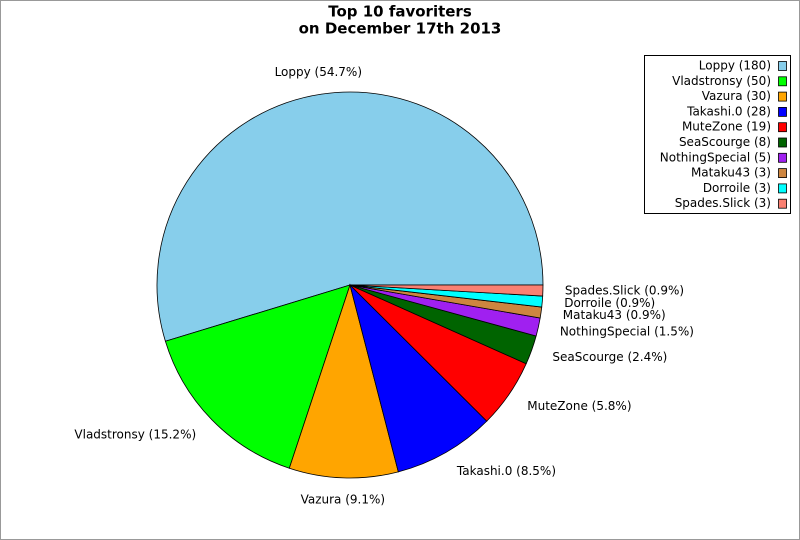 This screenshot has width=800, height=540. What do you see at coordinates (400, 12) in the screenshot?
I see `chart-title: Top 10 favoriters` at bounding box center [400, 12].